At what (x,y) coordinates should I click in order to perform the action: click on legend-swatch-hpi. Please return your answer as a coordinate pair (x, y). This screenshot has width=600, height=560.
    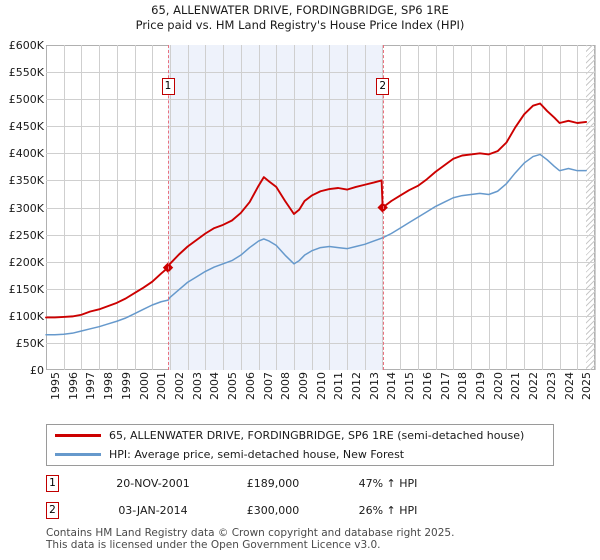
    Looking at the image, I should click on (78, 454).